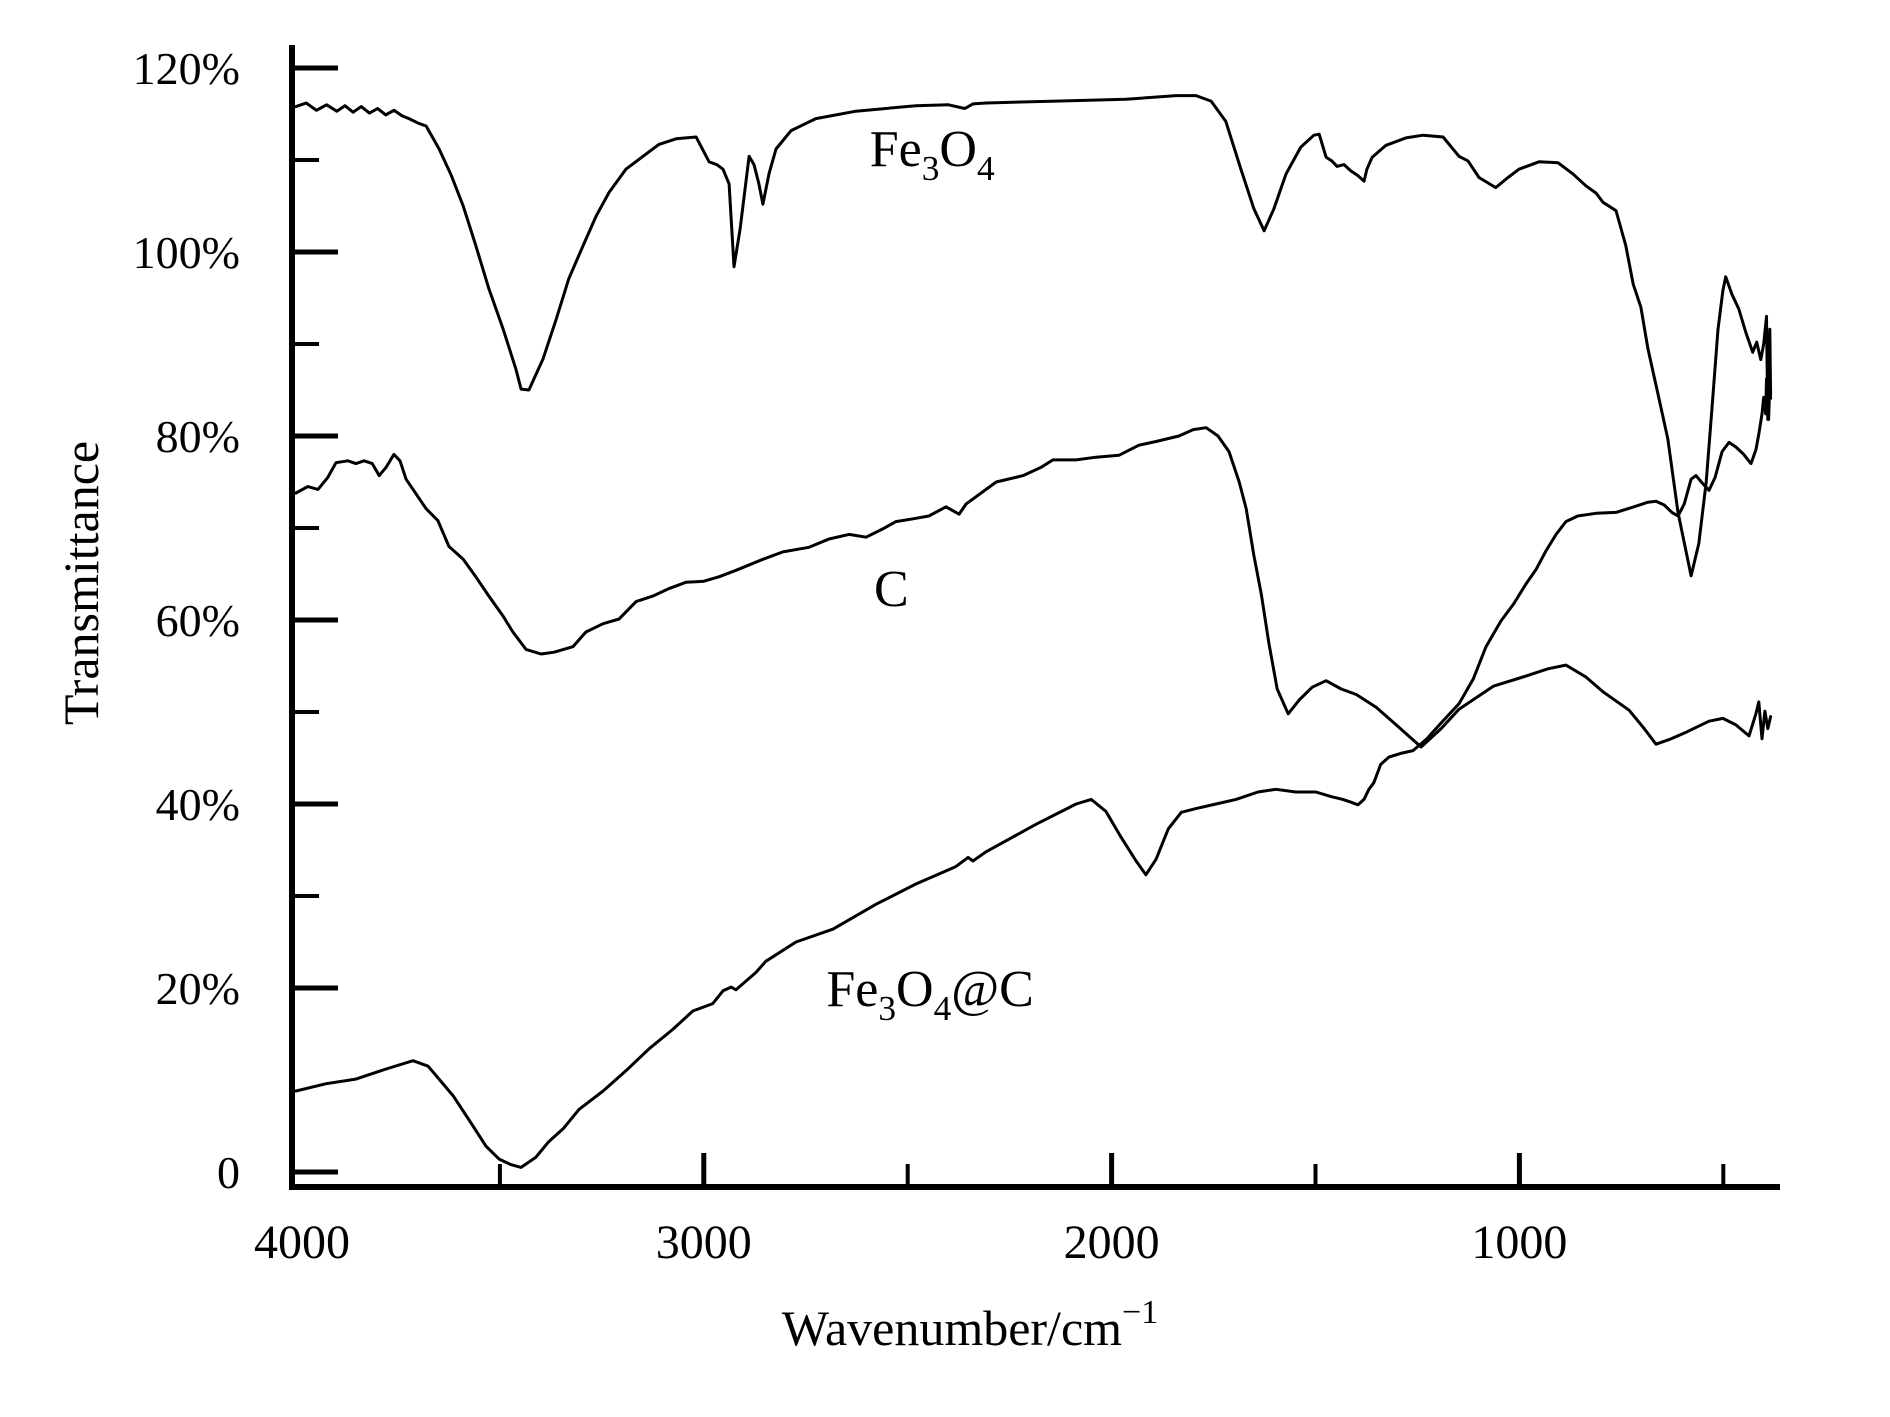  I want to click on x-tick-label: 2000, so click(1112, 1242).